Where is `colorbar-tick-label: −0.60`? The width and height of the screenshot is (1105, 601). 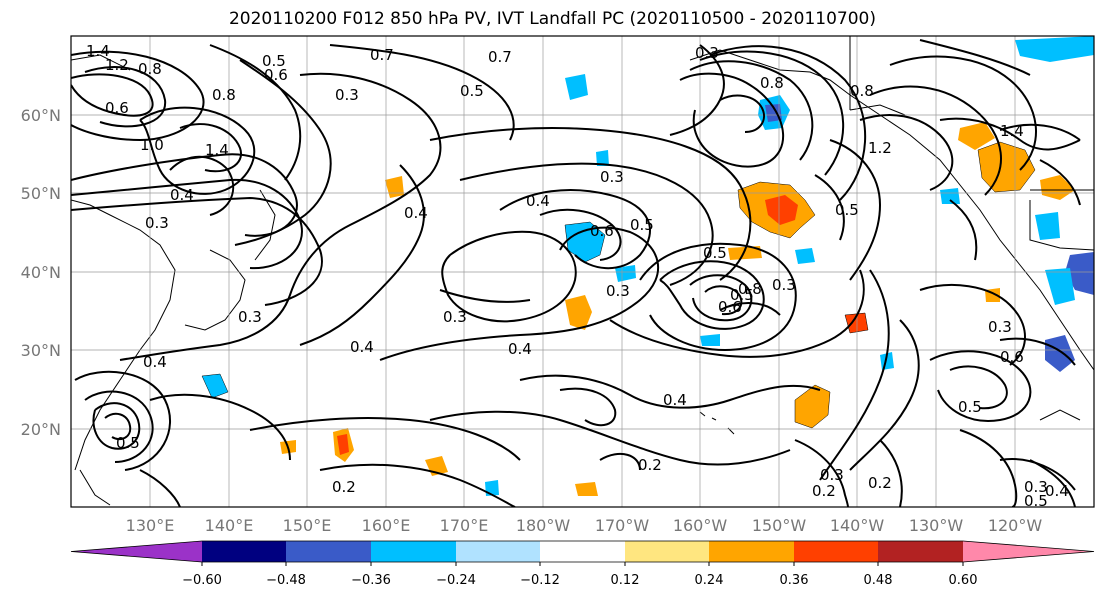 colorbar-tick-label: −0.60 is located at coordinates (202, 580).